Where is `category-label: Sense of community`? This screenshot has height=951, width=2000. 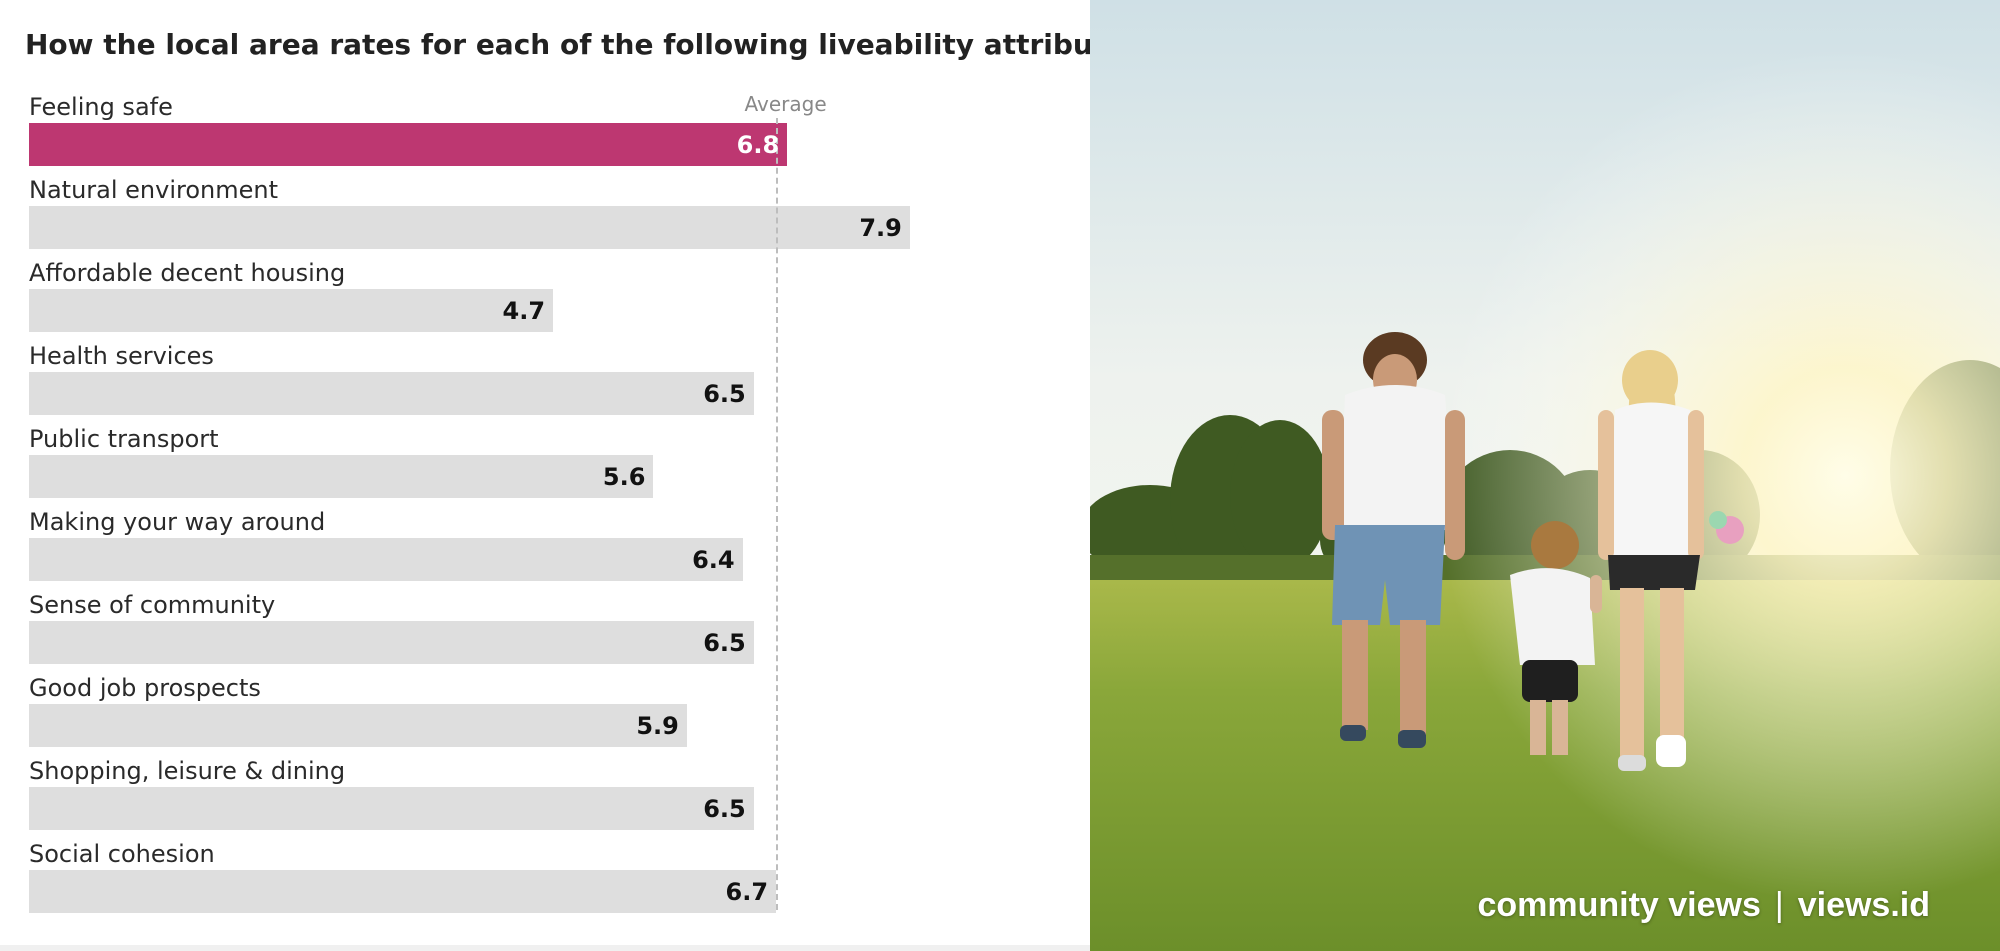
category-label: Sense of community is located at coordinates (152, 605).